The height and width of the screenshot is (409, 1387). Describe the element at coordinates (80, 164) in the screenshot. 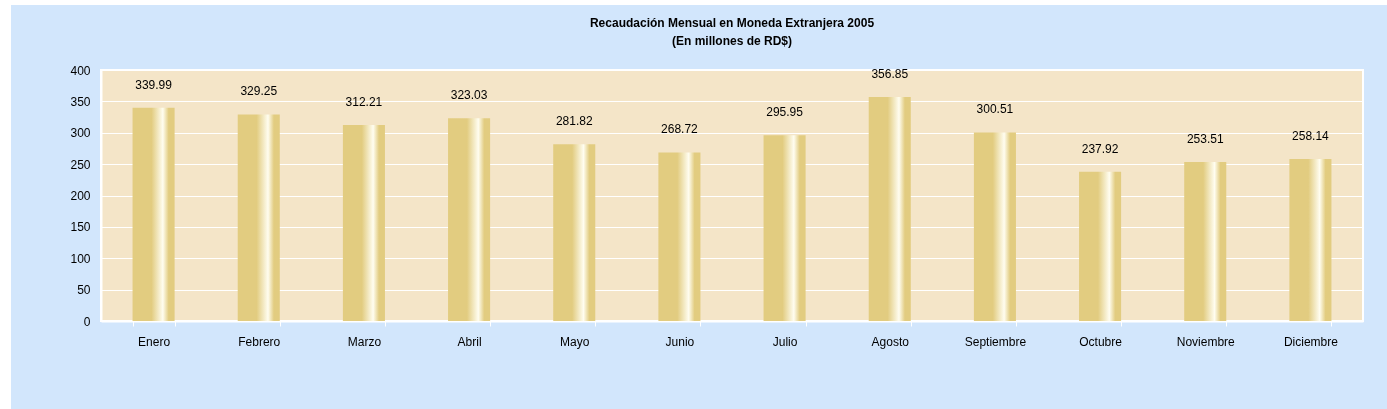

I see `y-tick-label: 250` at that location.